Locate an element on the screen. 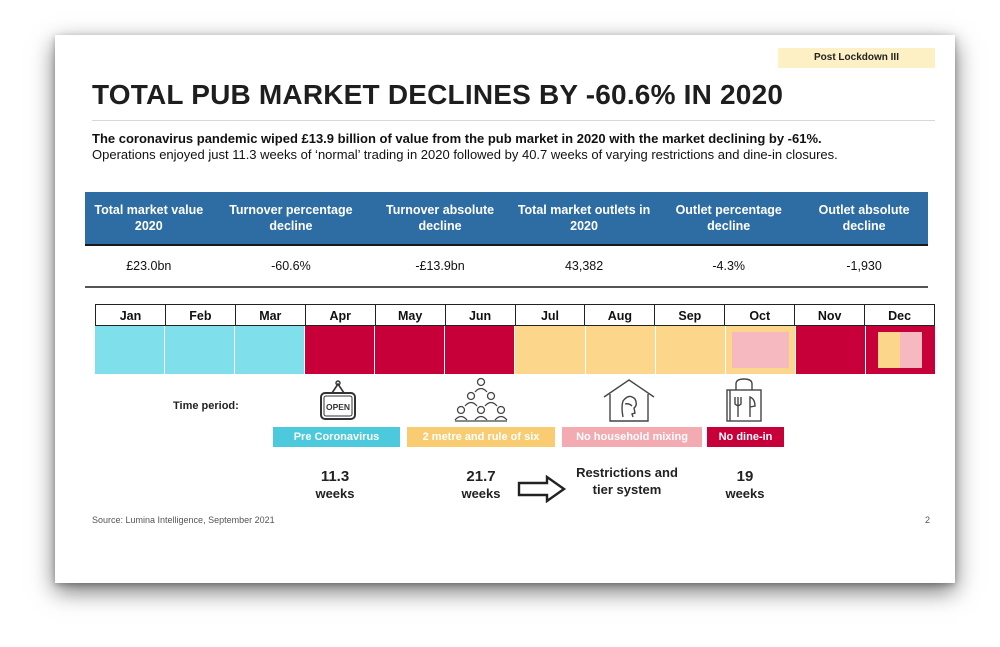  closed-weeks-unit: weeks is located at coordinates (745, 493).